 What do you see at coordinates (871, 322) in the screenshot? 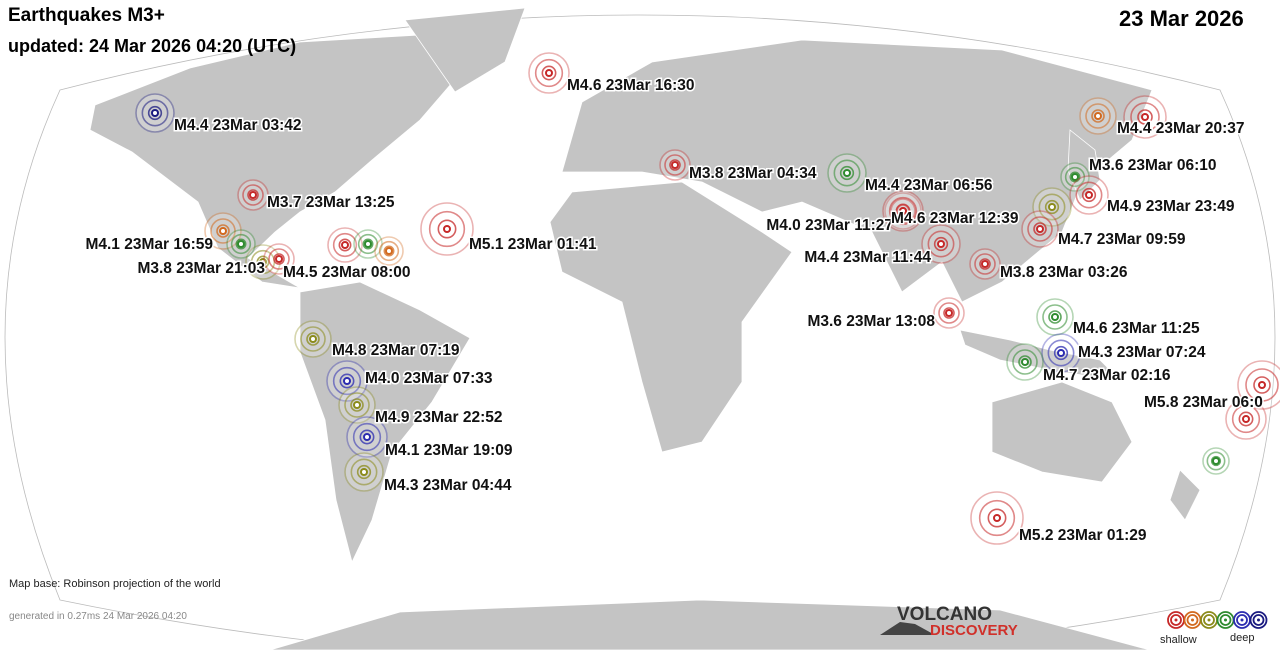
I see `quake-label: M3.6 23Mar 13:08` at bounding box center [871, 322].